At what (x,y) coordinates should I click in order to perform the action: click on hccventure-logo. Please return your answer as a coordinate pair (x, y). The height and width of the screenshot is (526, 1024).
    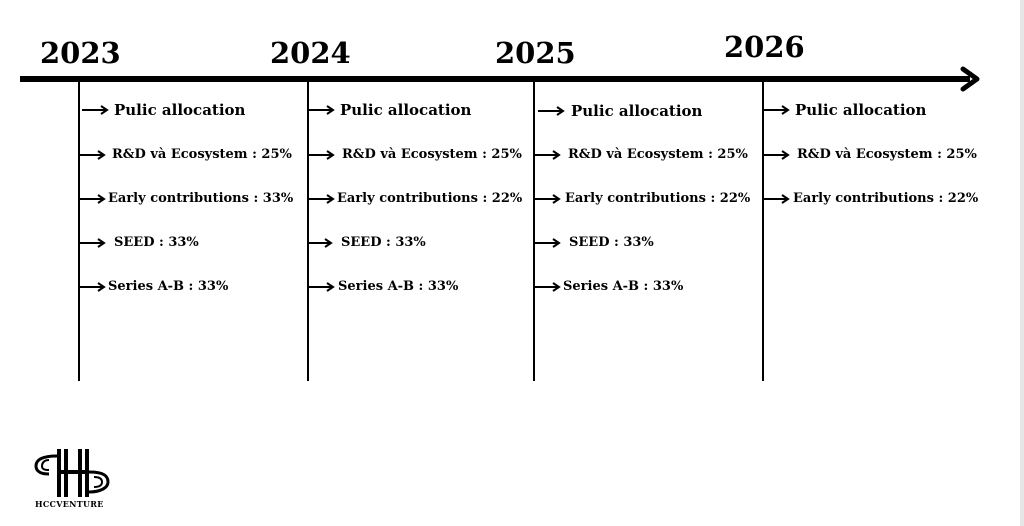
    Looking at the image, I should click on (72, 473).